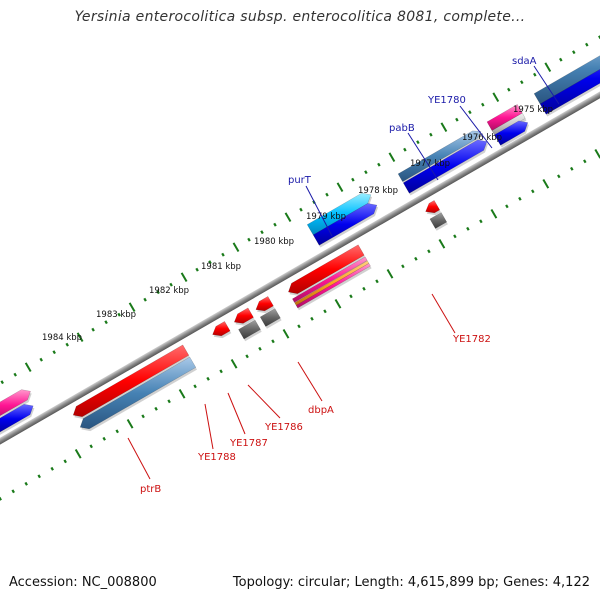  I want to click on gene-pabb-cds, so click(445, 166).